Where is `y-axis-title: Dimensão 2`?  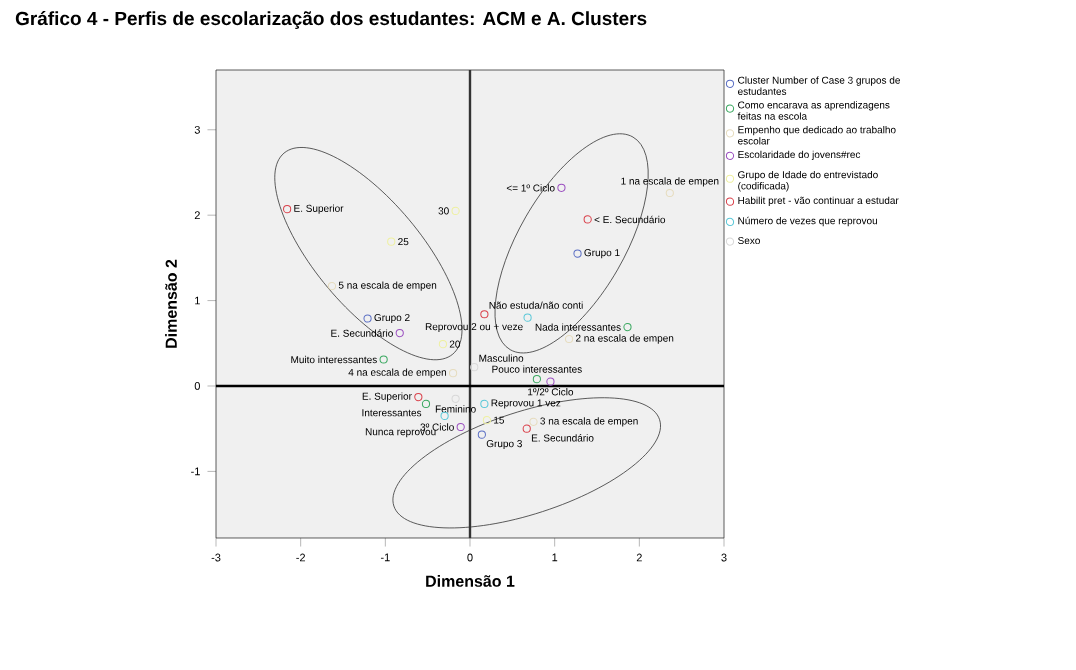
y-axis-title: Dimensão 2 is located at coordinates (171, 303).